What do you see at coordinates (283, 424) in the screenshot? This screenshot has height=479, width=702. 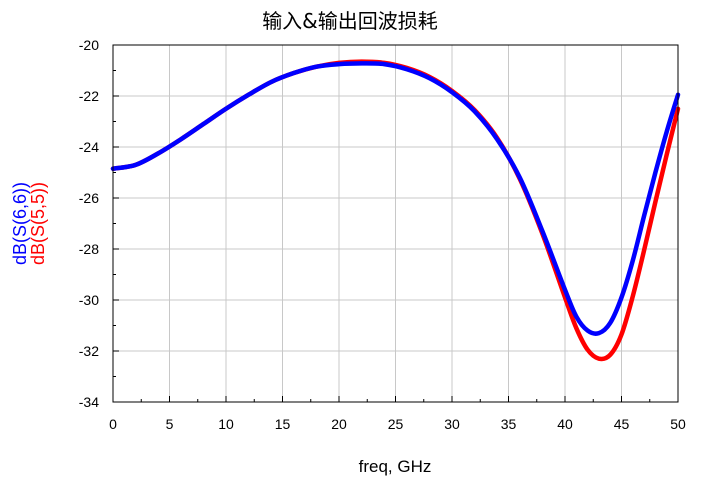 I see `x-tick-label: 15` at bounding box center [283, 424].